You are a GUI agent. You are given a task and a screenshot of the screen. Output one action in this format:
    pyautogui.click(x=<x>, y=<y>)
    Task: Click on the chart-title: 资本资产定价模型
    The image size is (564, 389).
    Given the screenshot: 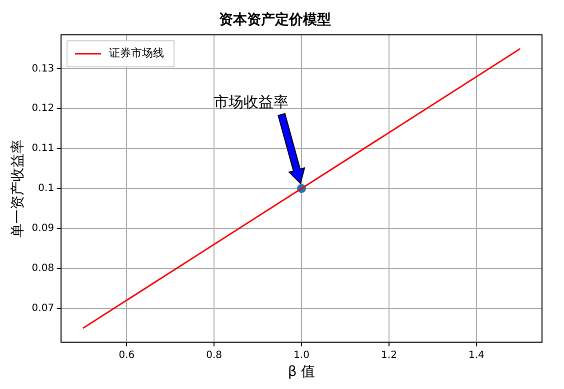 What is the action you would take?
    pyautogui.click(x=275, y=19)
    